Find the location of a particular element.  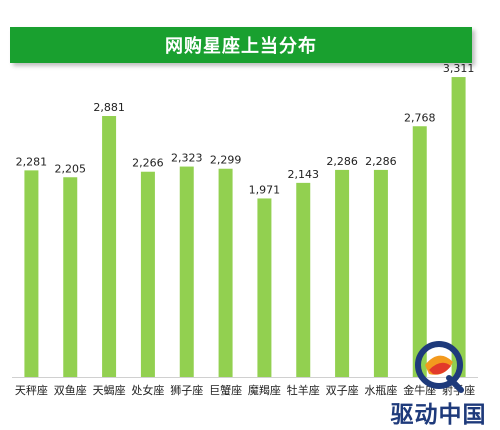

data-label: 2,266 is located at coordinates (148, 163).